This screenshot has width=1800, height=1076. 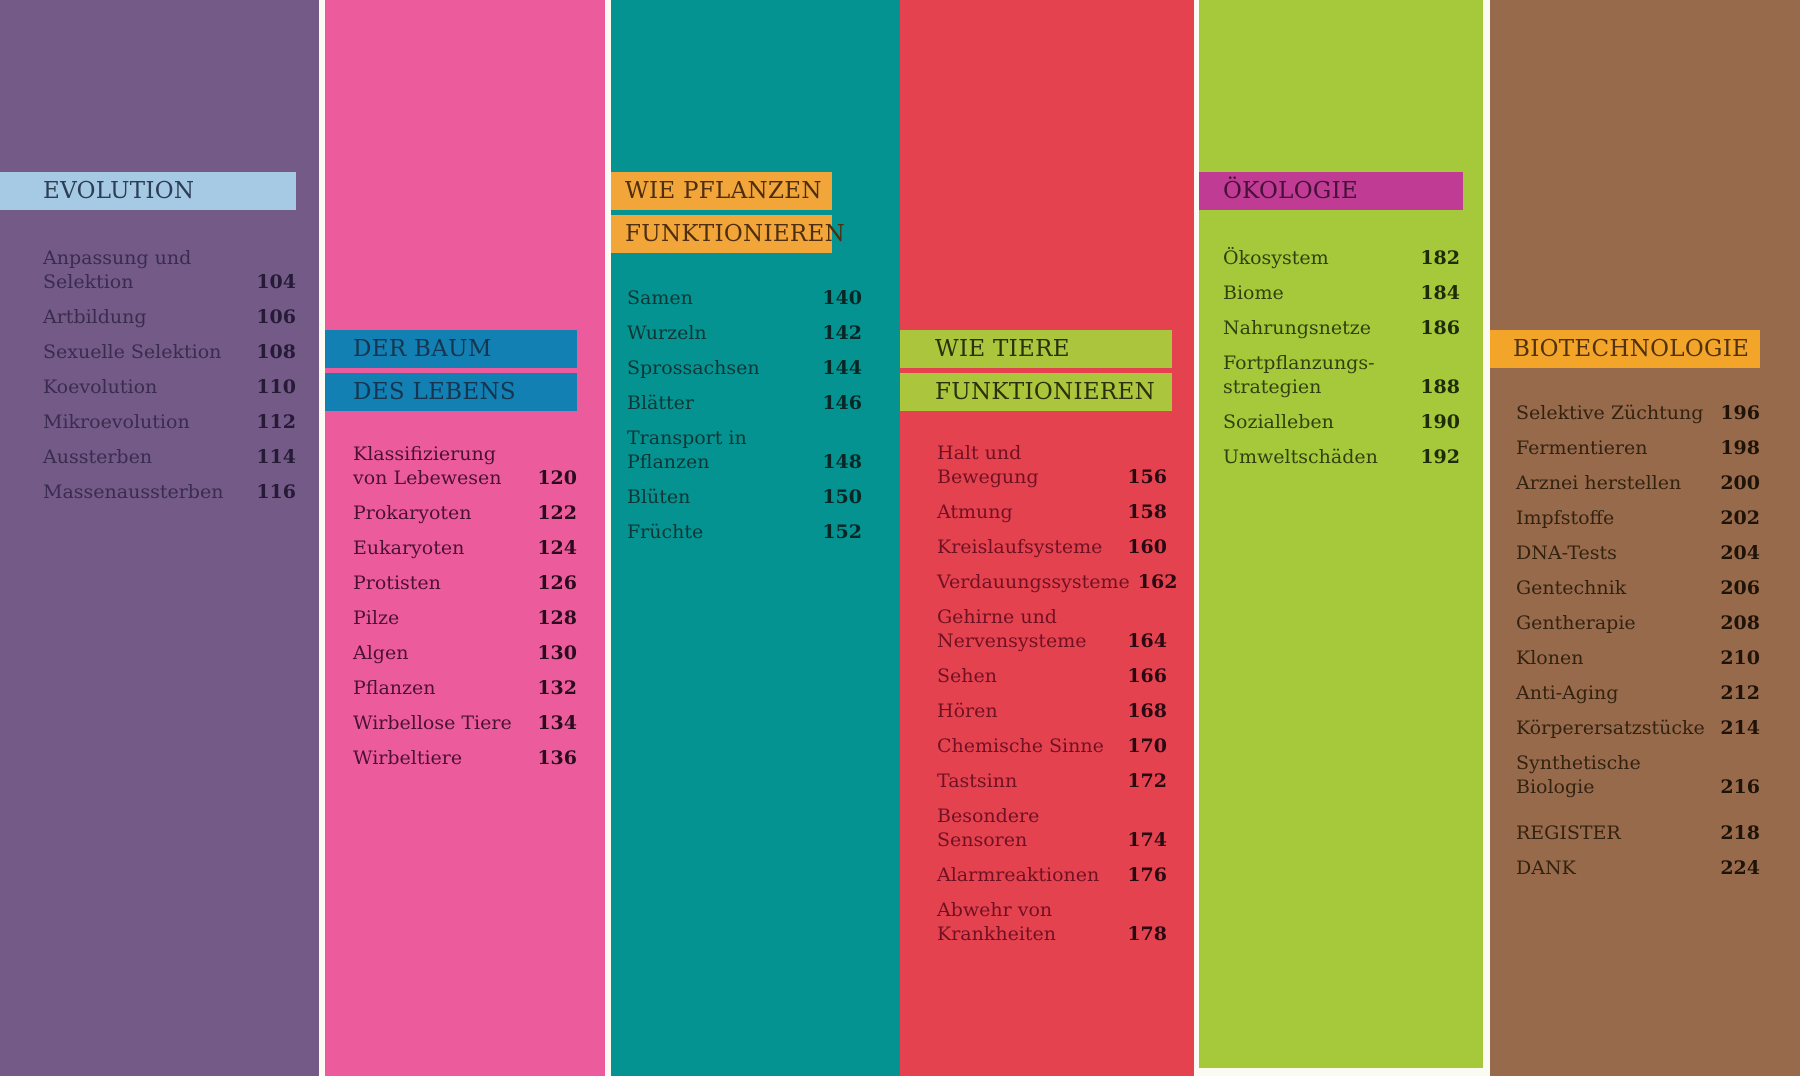 What do you see at coordinates (132, 352) in the screenshot?
I see `entry-title: Sexuelle Selektion` at bounding box center [132, 352].